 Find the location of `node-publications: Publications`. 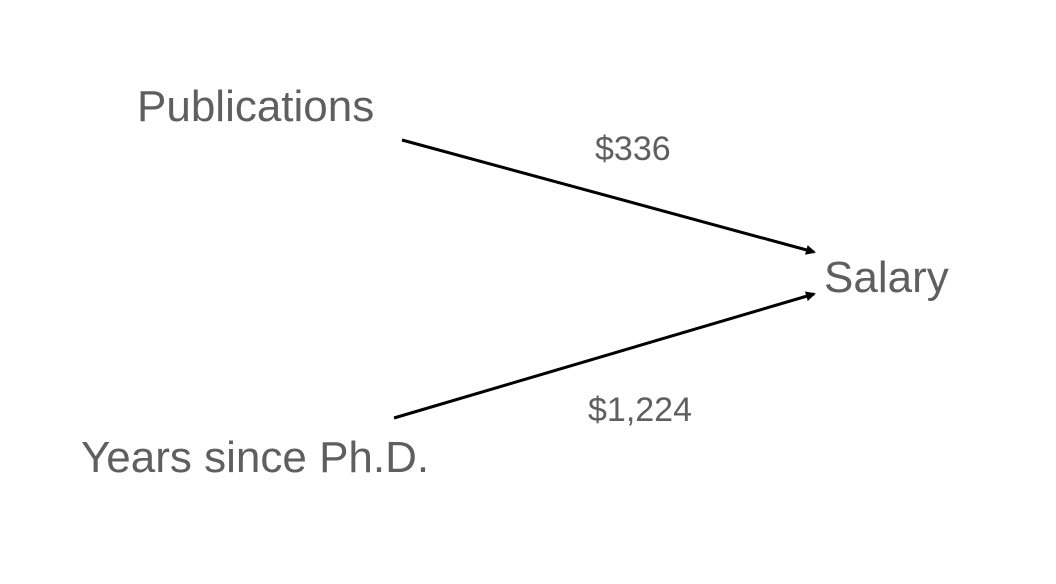

node-publications: Publications is located at coordinates (256, 106).